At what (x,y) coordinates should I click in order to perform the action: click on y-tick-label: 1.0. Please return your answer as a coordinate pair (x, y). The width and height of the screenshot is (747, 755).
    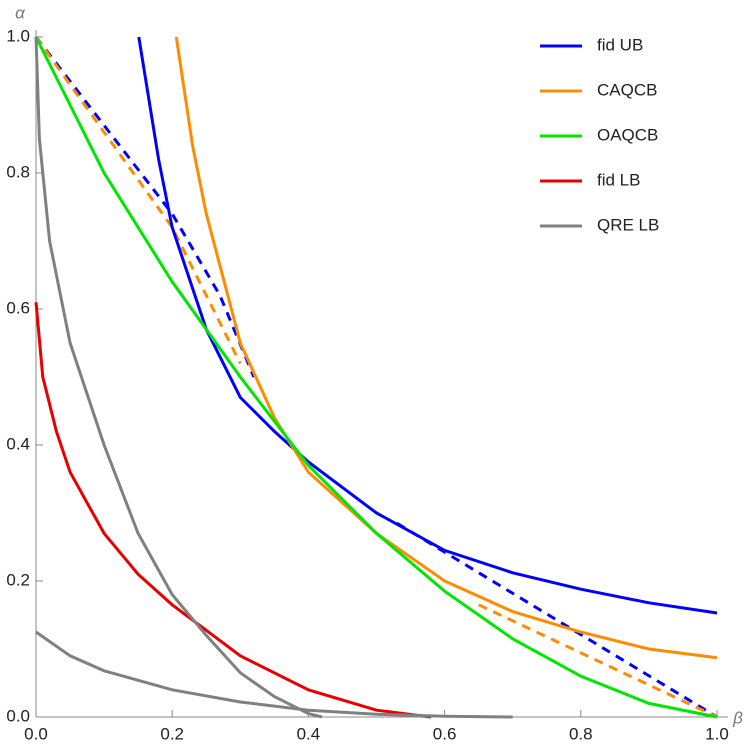
    Looking at the image, I should click on (18, 35).